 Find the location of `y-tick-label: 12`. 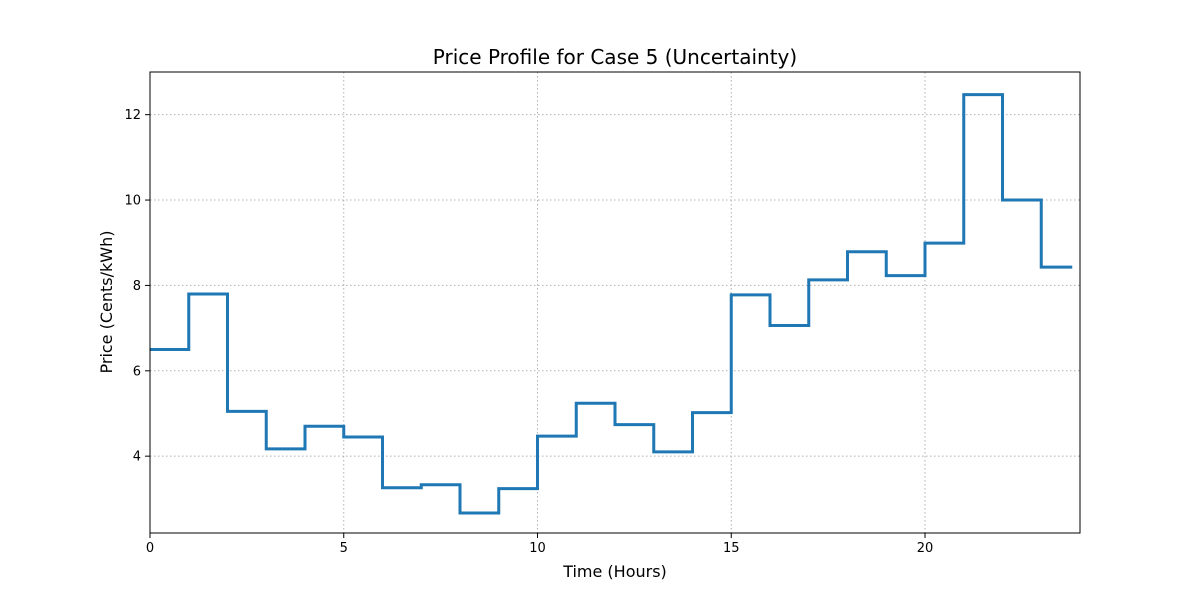

y-tick-label: 12 is located at coordinates (132, 115).